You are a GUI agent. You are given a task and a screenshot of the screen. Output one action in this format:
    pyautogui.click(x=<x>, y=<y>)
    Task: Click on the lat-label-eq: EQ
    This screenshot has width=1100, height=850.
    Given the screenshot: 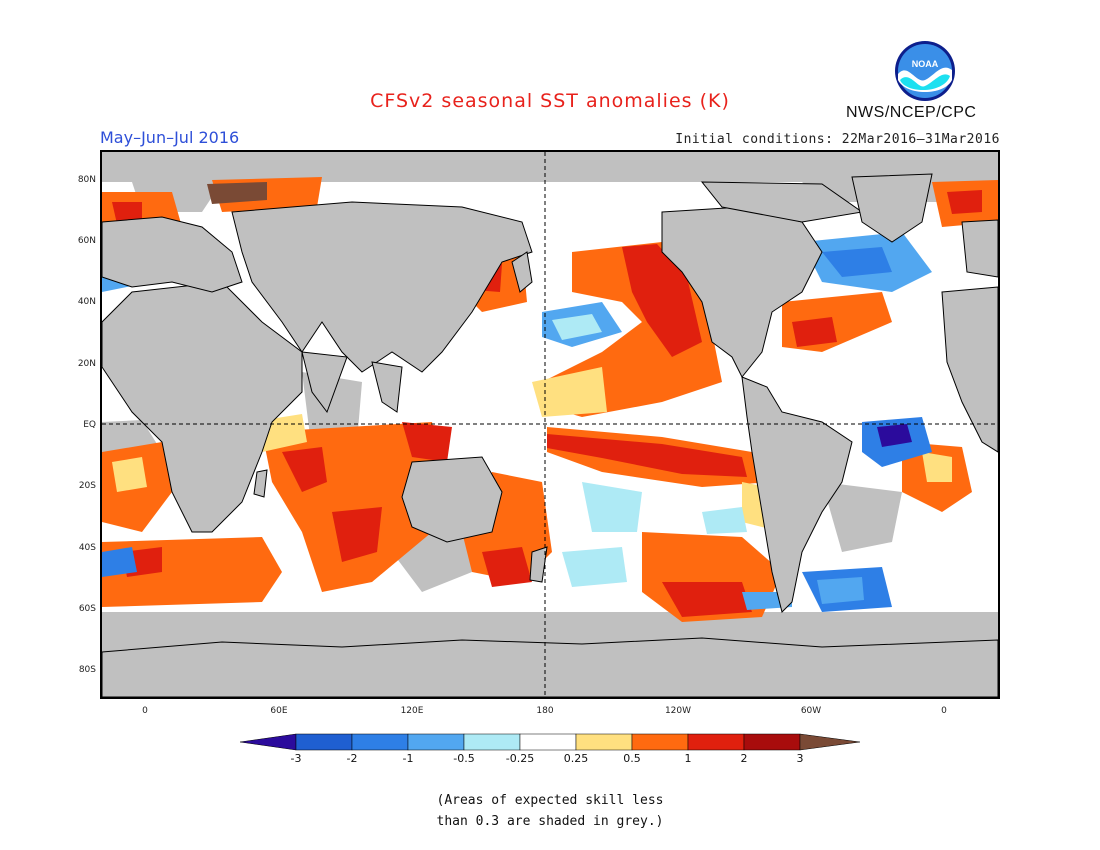 What is the action you would take?
    pyautogui.click(x=89, y=425)
    